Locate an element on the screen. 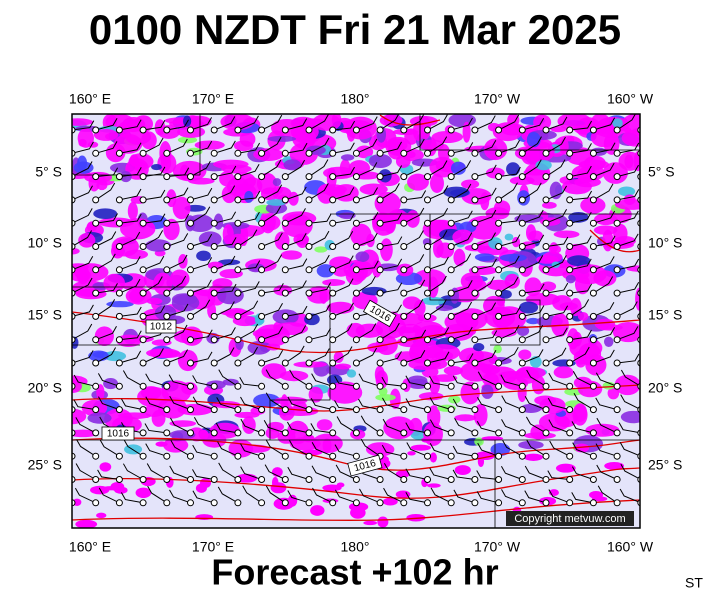 The width and height of the screenshot is (711, 600). contour-label-boxes is located at coordinates (249, 388).